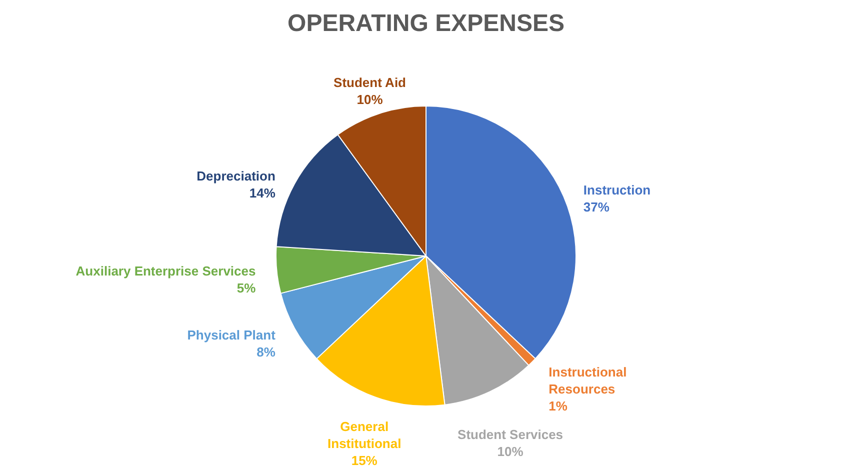  I want to click on slice-label: General Institutional, so click(365, 435).